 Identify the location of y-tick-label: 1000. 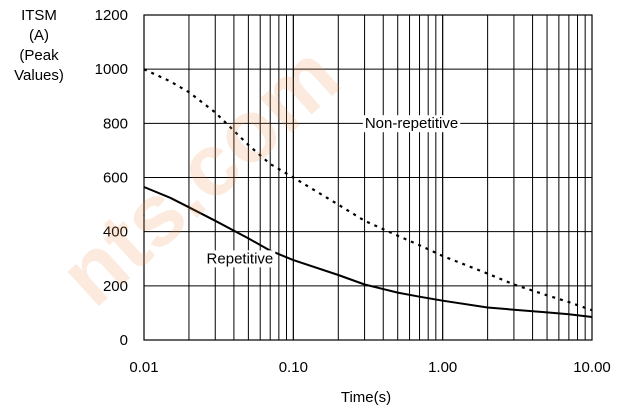
(111, 69).